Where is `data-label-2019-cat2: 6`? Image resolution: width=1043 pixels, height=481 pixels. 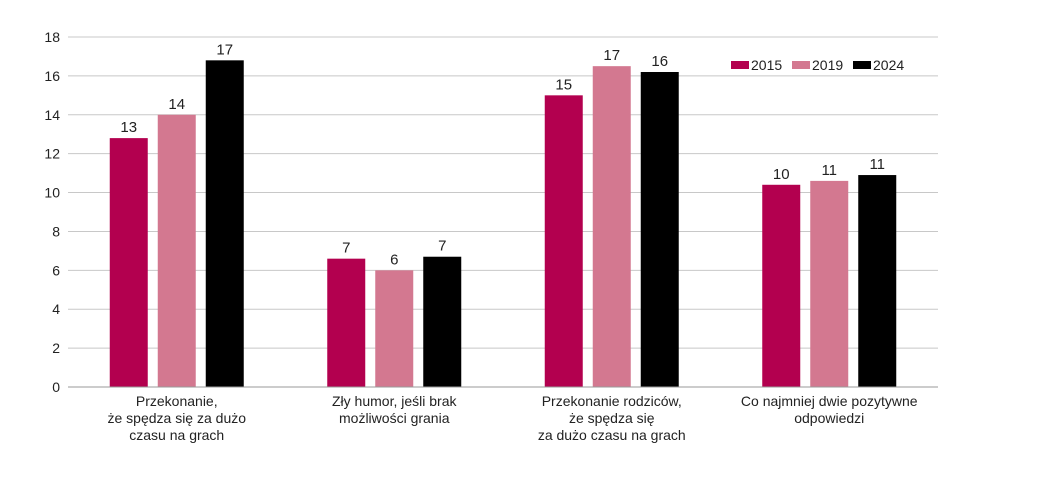 data-label-2019-cat2: 6 is located at coordinates (394, 259).